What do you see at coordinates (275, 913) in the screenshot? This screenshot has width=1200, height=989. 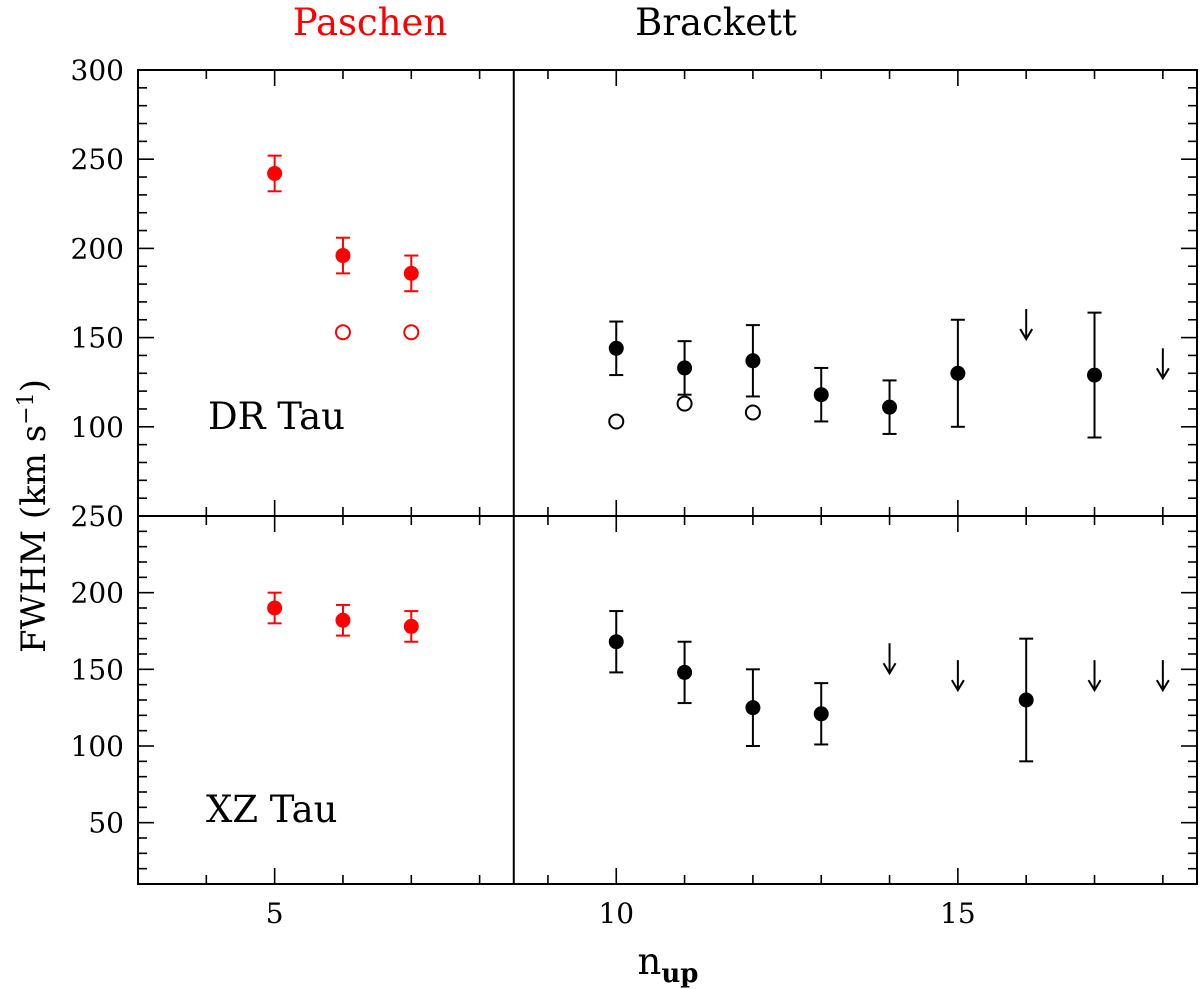 I see `xtick-label: 5` at bounding box center [275, 913].